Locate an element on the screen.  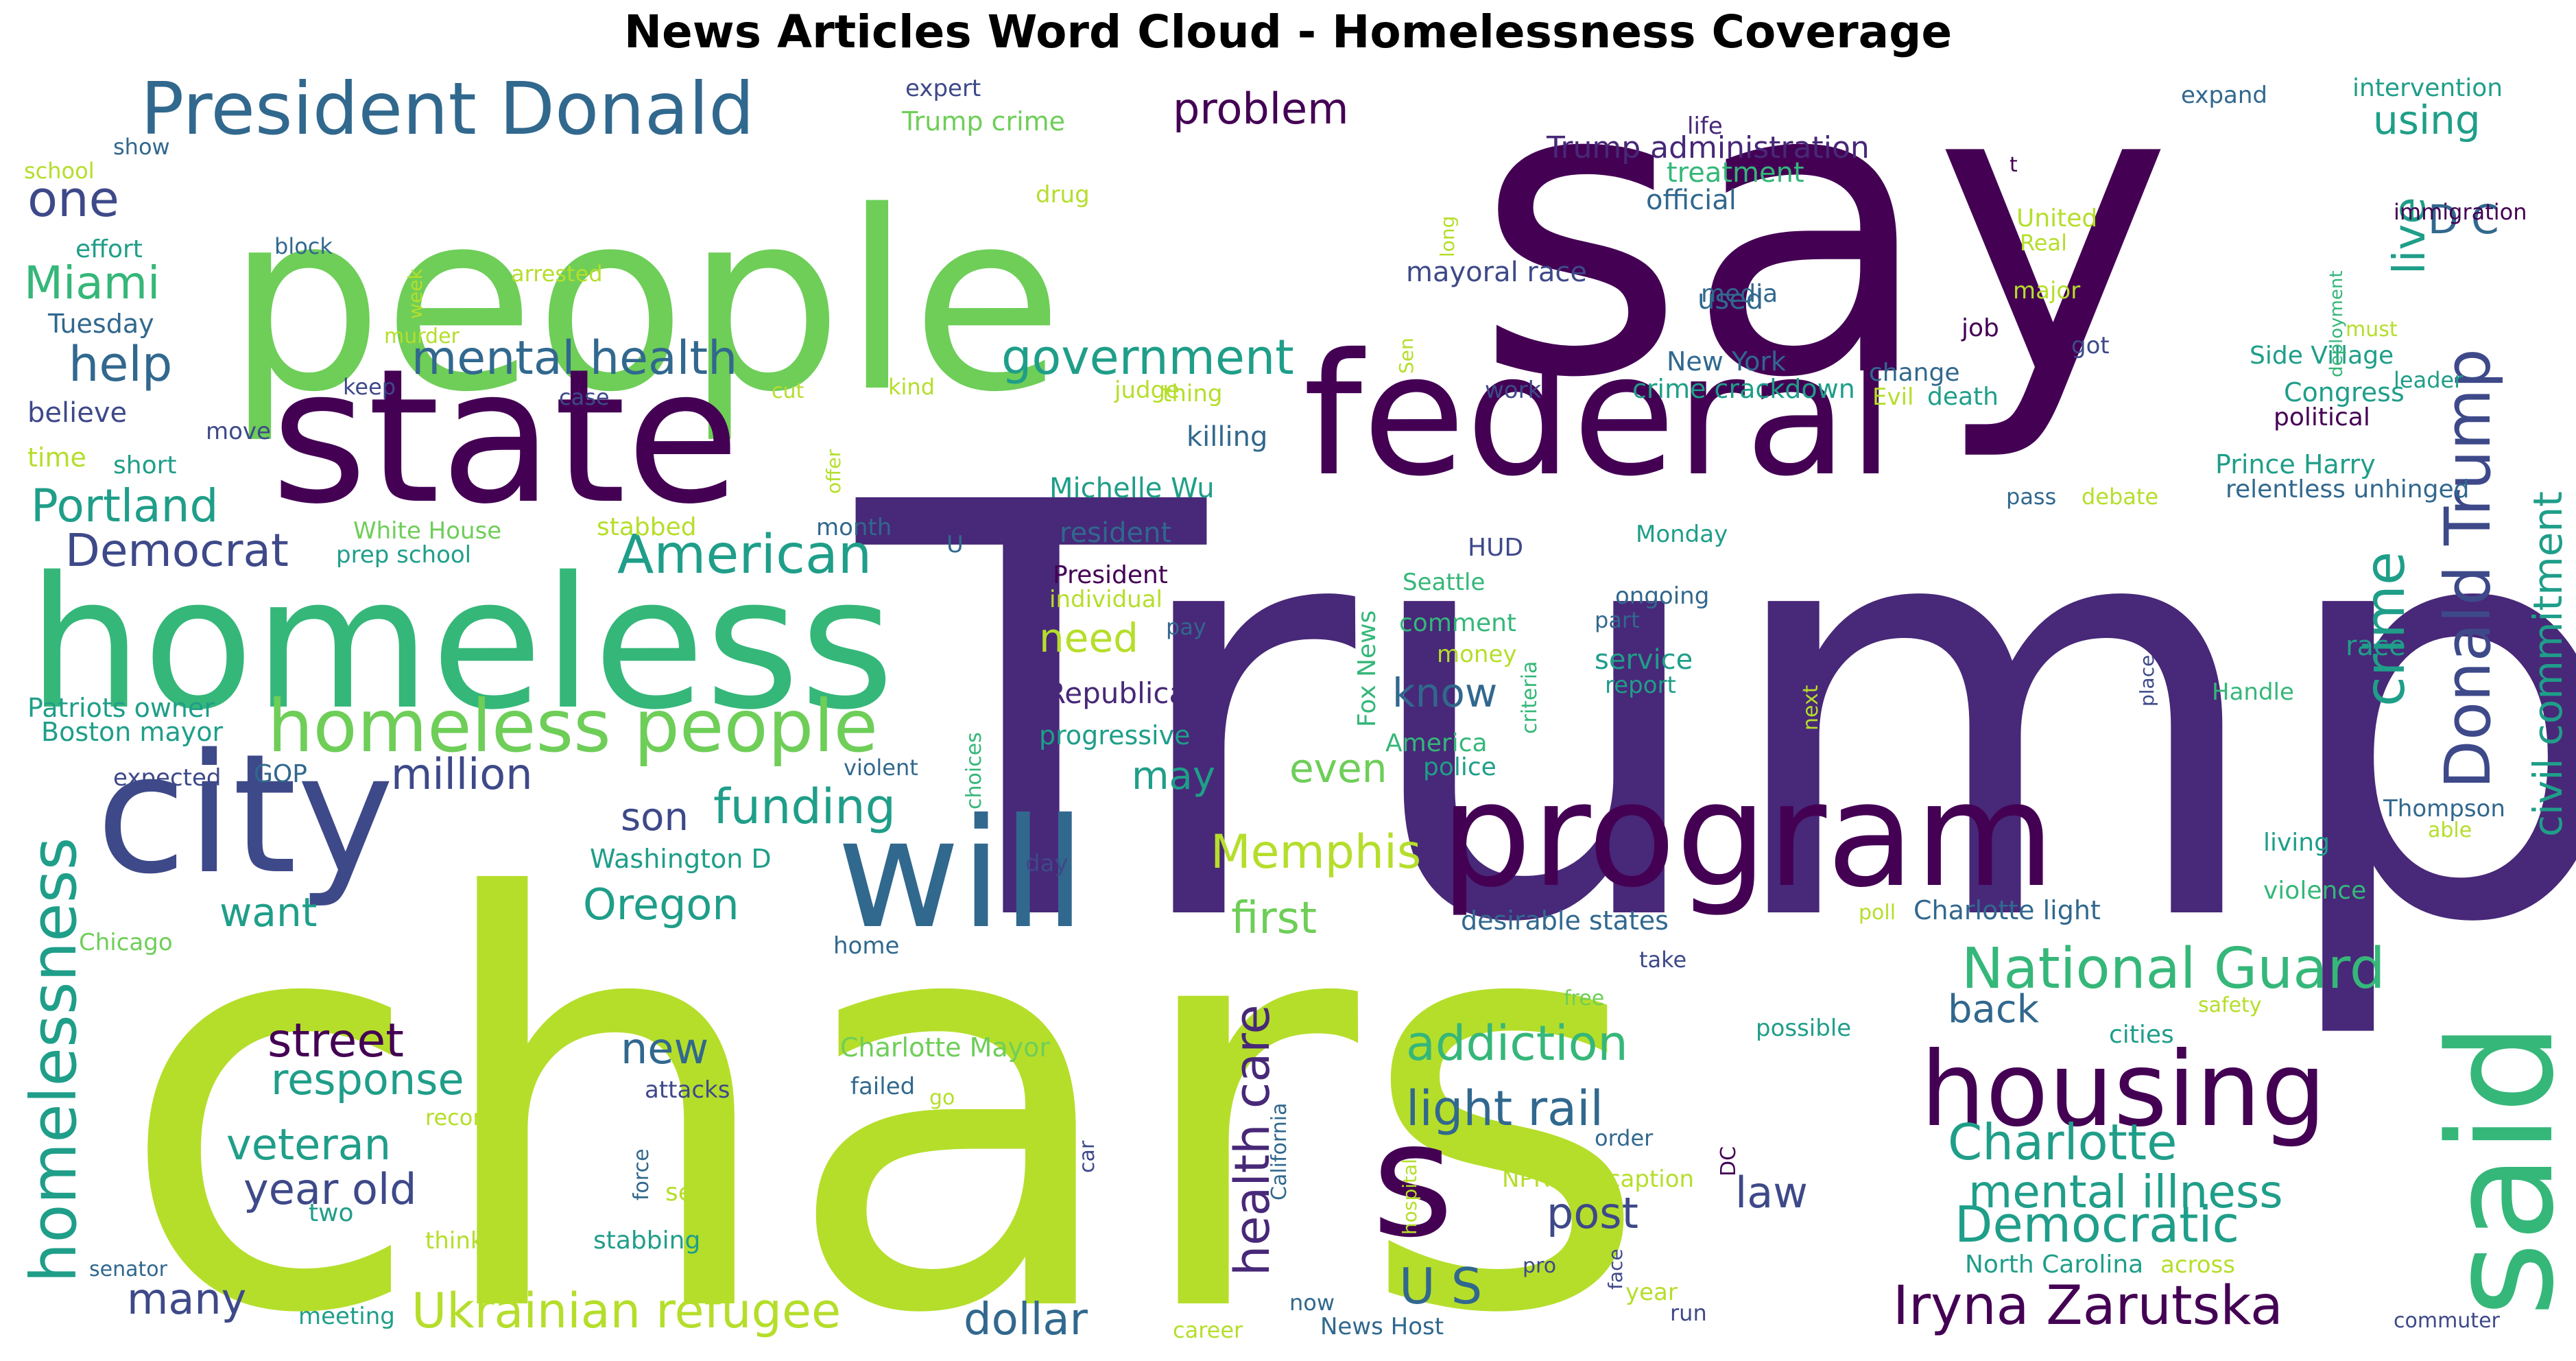
cloud-word: New York is located at coordinates (1726, 362).